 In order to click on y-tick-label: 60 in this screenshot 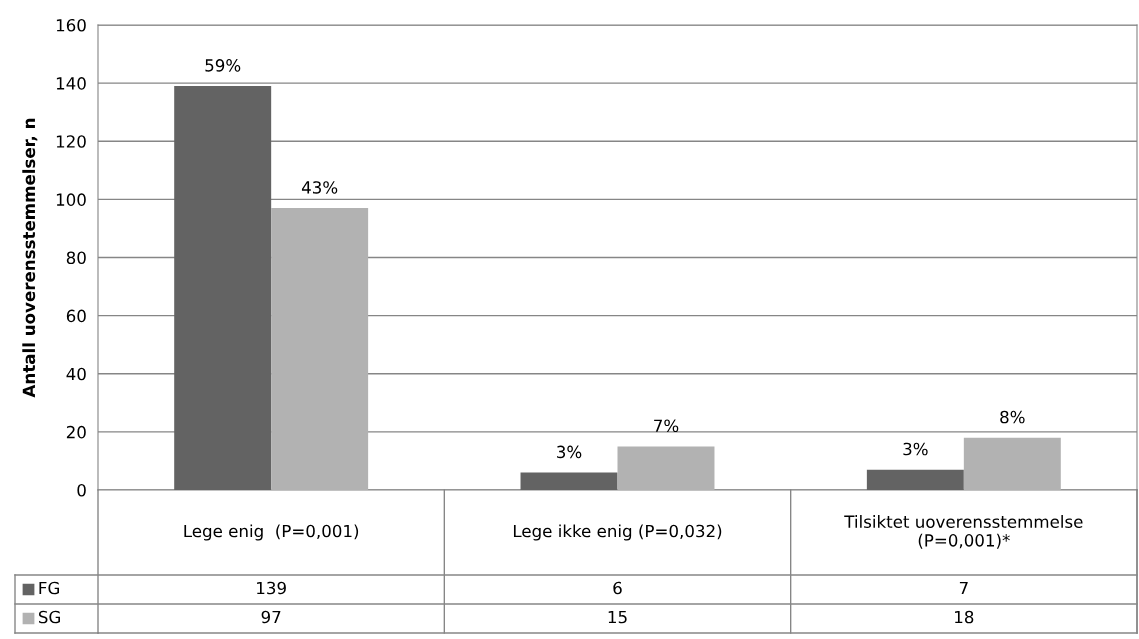, I will do `click(76, 316)`.